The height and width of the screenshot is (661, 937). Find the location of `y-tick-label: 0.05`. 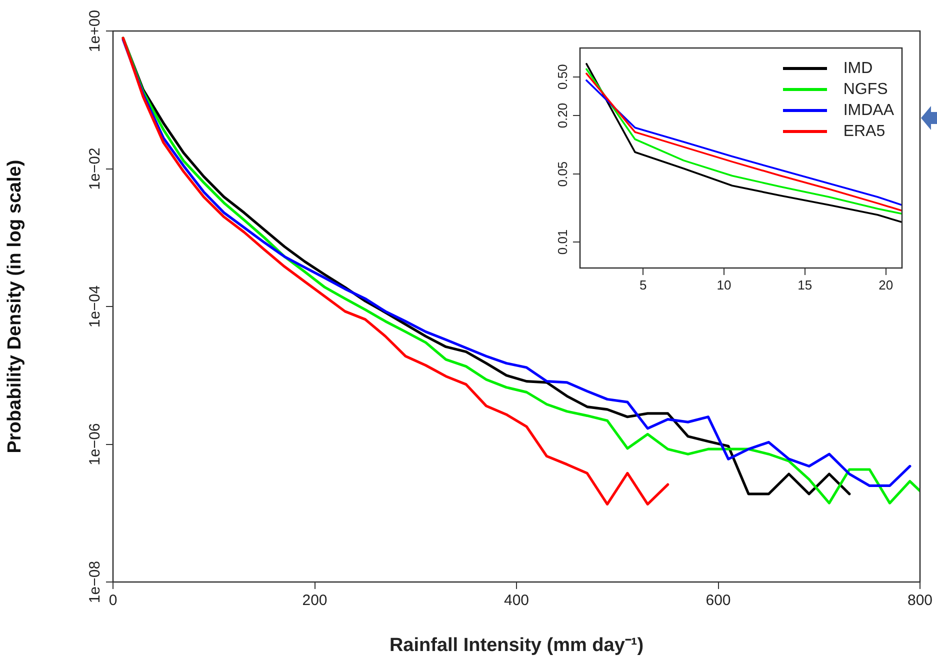

y-tick-label: 0.05 is located at coordinates (562, 174).